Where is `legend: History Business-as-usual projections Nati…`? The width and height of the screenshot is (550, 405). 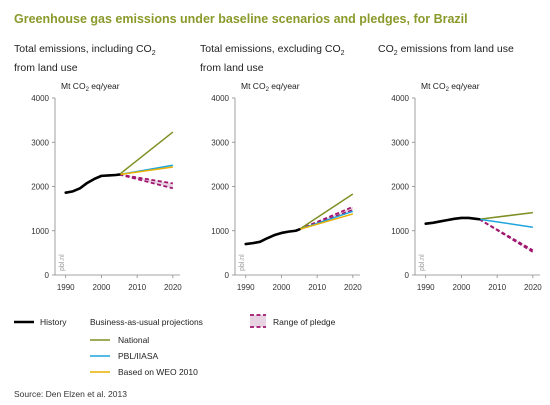 legend: History Business-as-usual projections Nati… is located at coordinates (175, 345).